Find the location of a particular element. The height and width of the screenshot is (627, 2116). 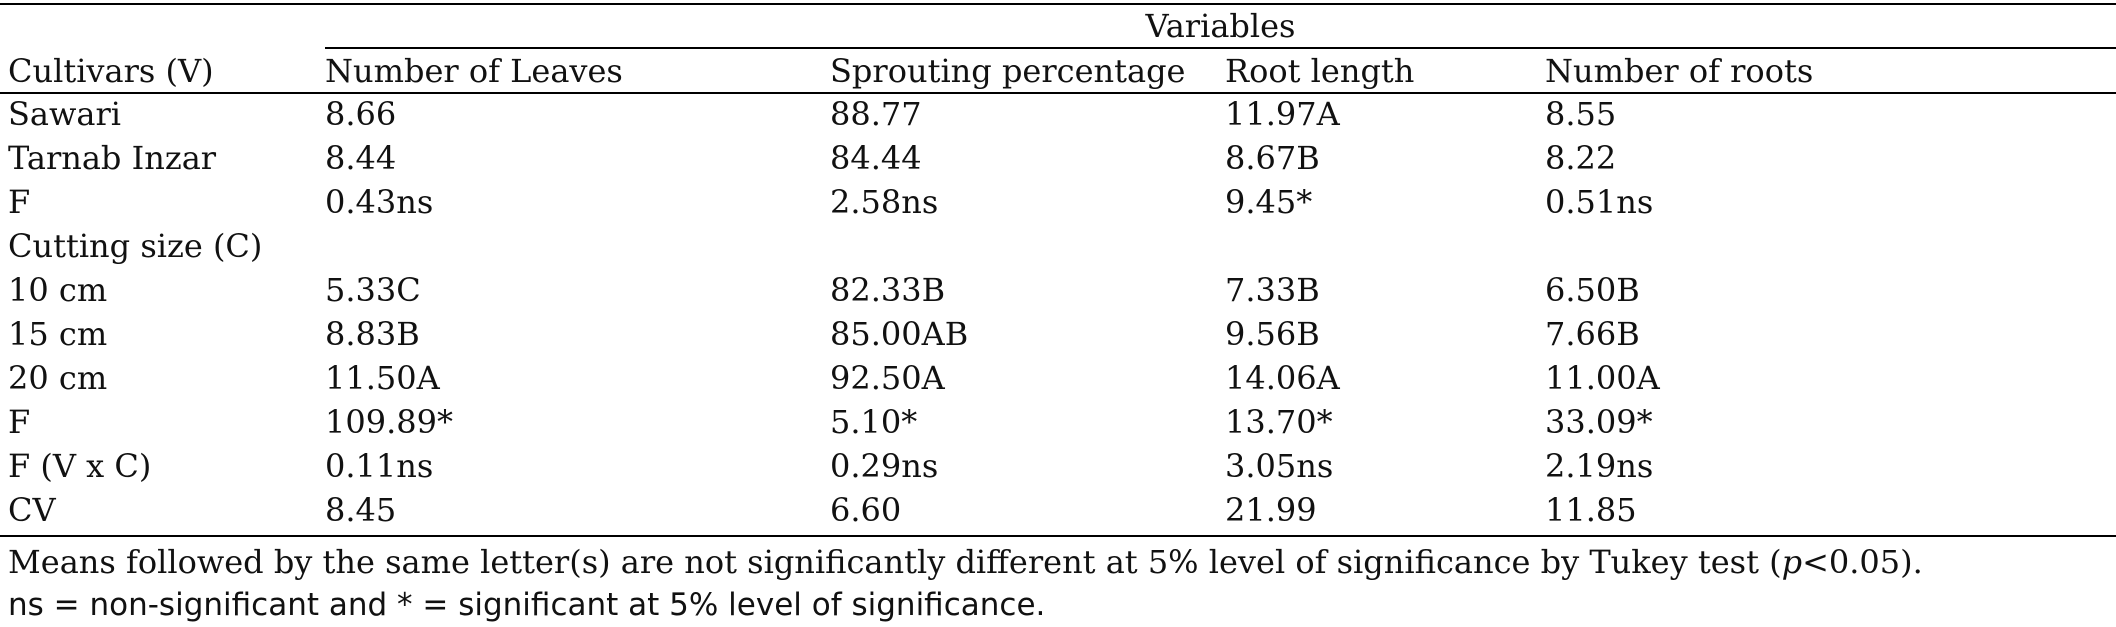

cell-leaves: 8.83B is located at coordinates (372, 334).